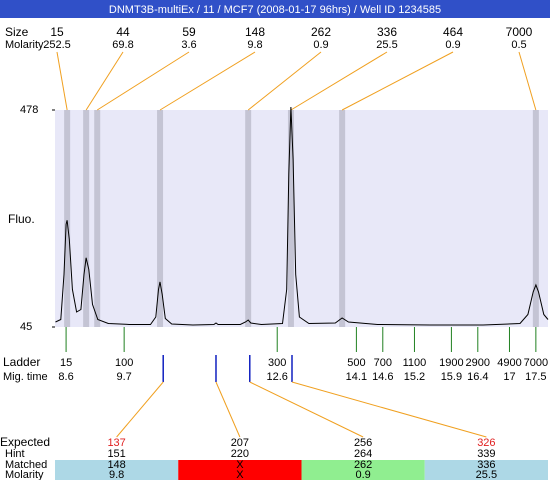  What do you see at coordinates (535, 377) in the screenshot?
I see `ladder-mig-time: 17.5` at bounding box center [535, 377].